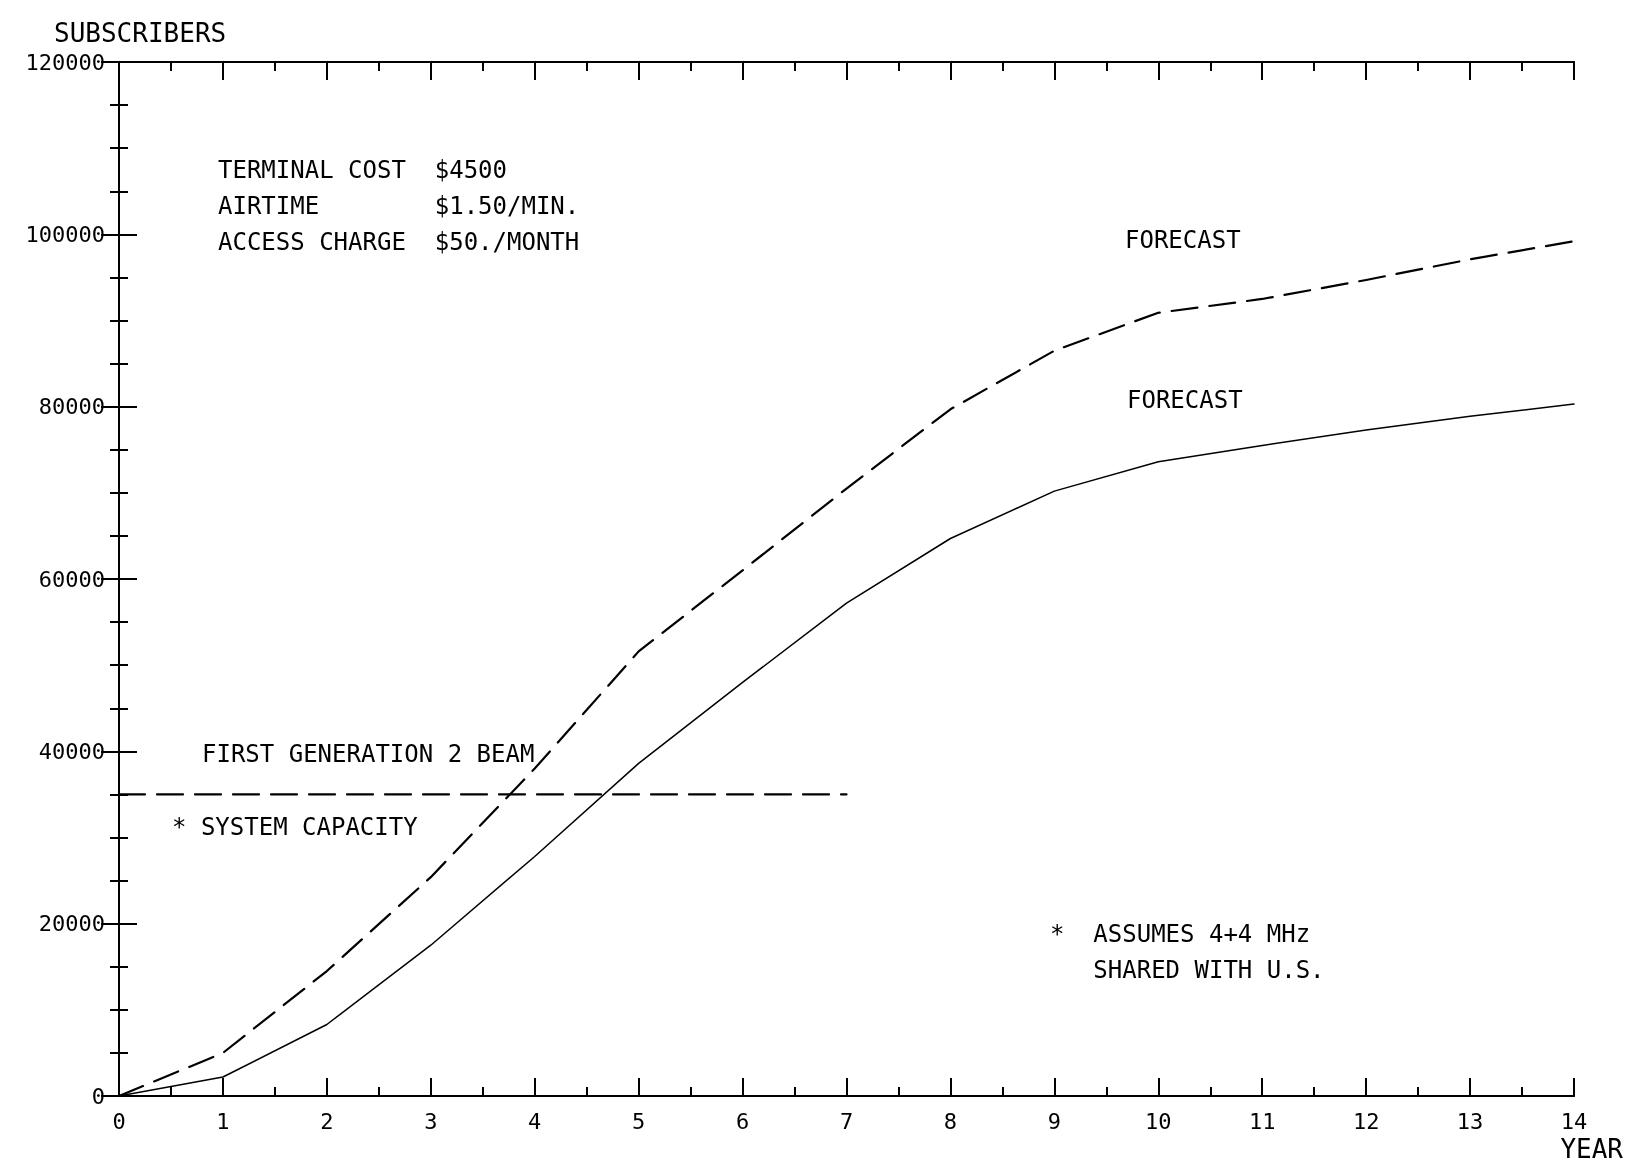  I want to click on annotation: TERMINAL COST $4500, so click(362, 170).